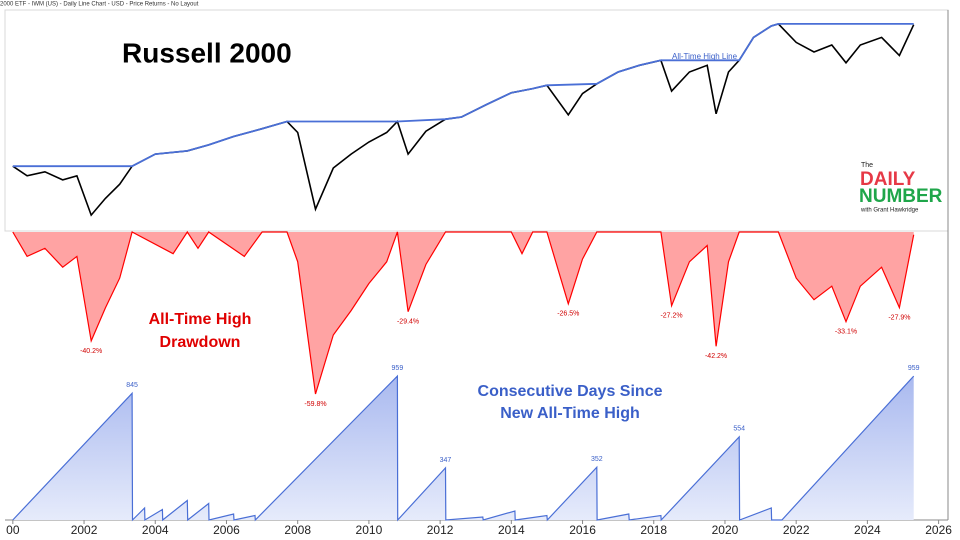  Describe the element at coordinates (408, 322) in the screenshot. I see `data-label: -29.4%` at that location.